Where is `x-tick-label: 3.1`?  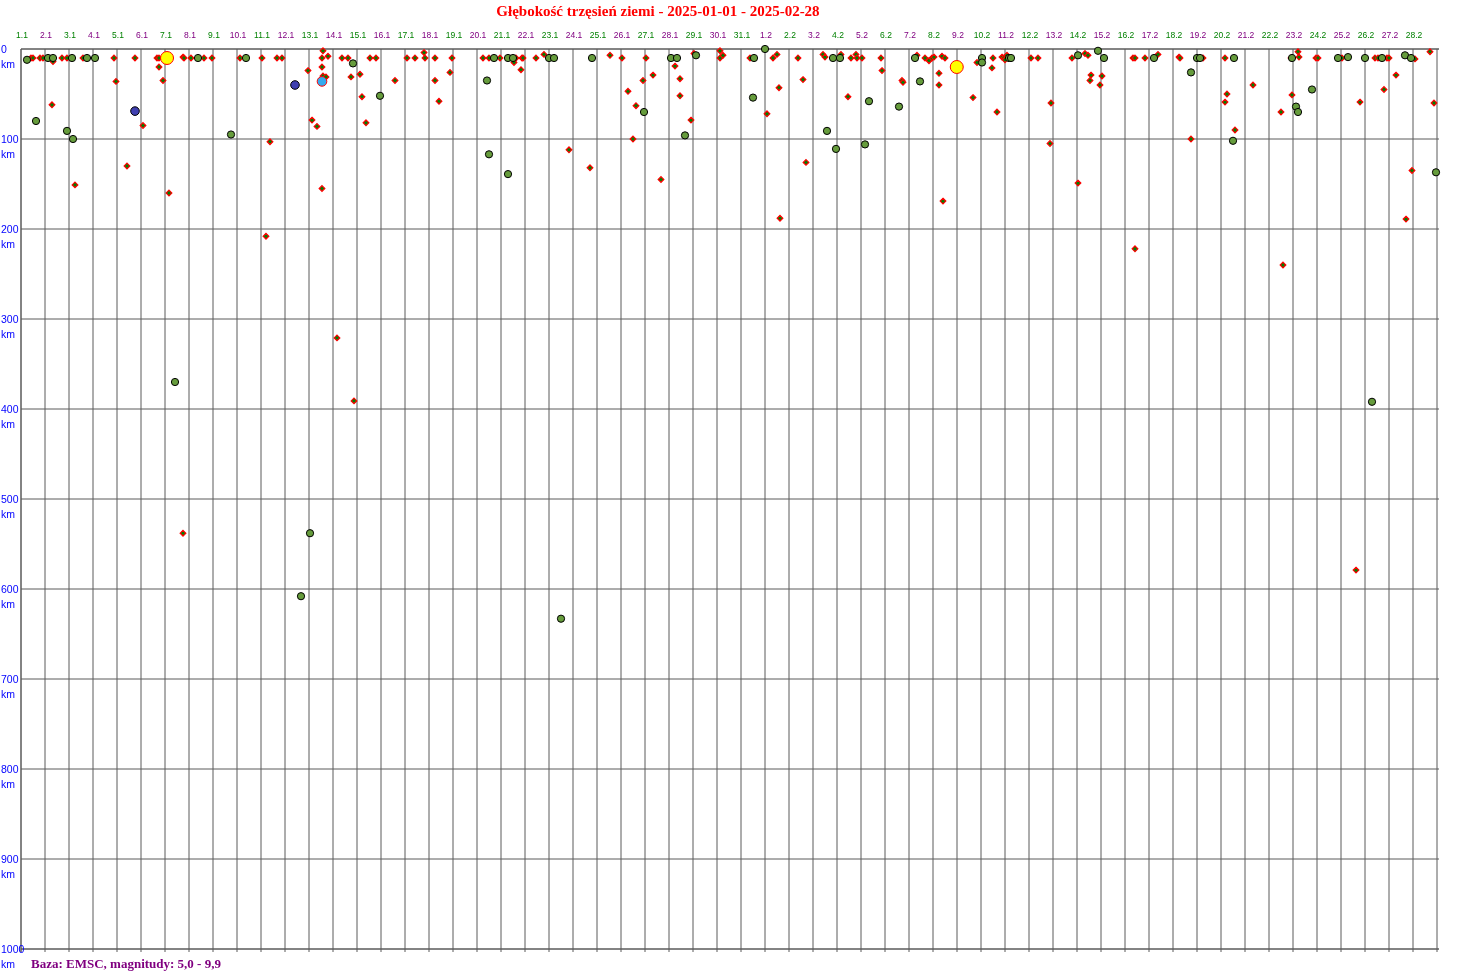 x-tick-label: 3.1 is located at coordinates (70, 35).